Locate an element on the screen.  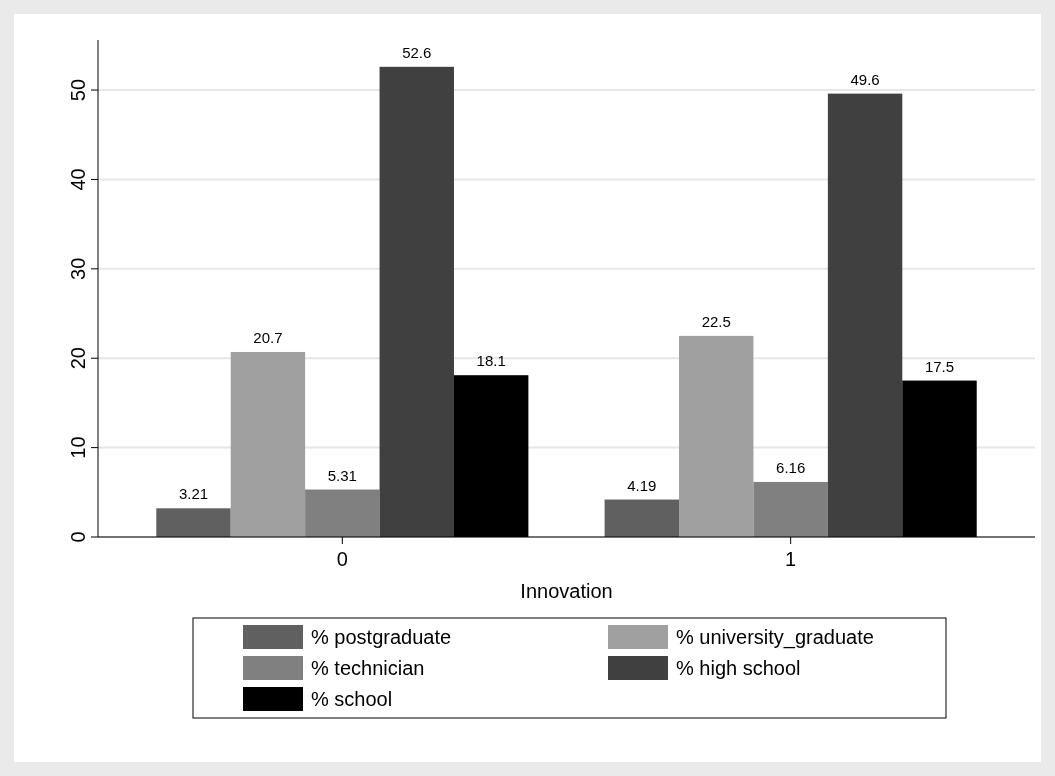
data-label: 52.6 is located at coordinates (417, 52).